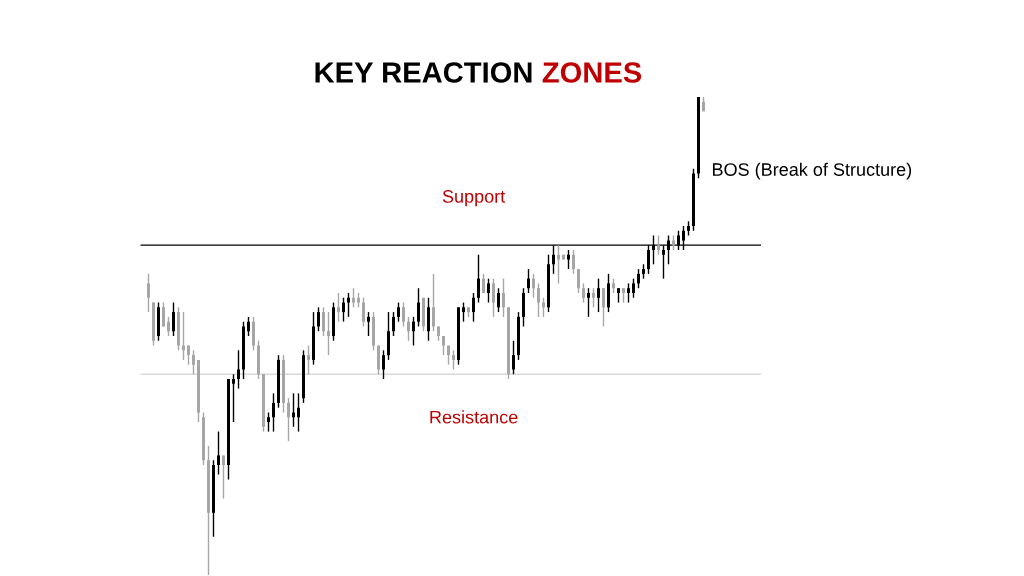 The height and width of the screenshot is (576, 1024). I want to click on chart-title: KEY REACTION ZONES, so click(478, 72).